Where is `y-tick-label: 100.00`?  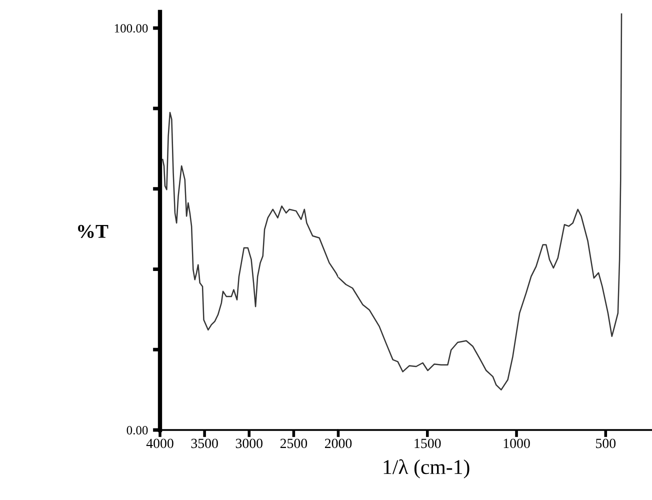
y-tick-label: 100.00 is located at coordinates (131, 28).